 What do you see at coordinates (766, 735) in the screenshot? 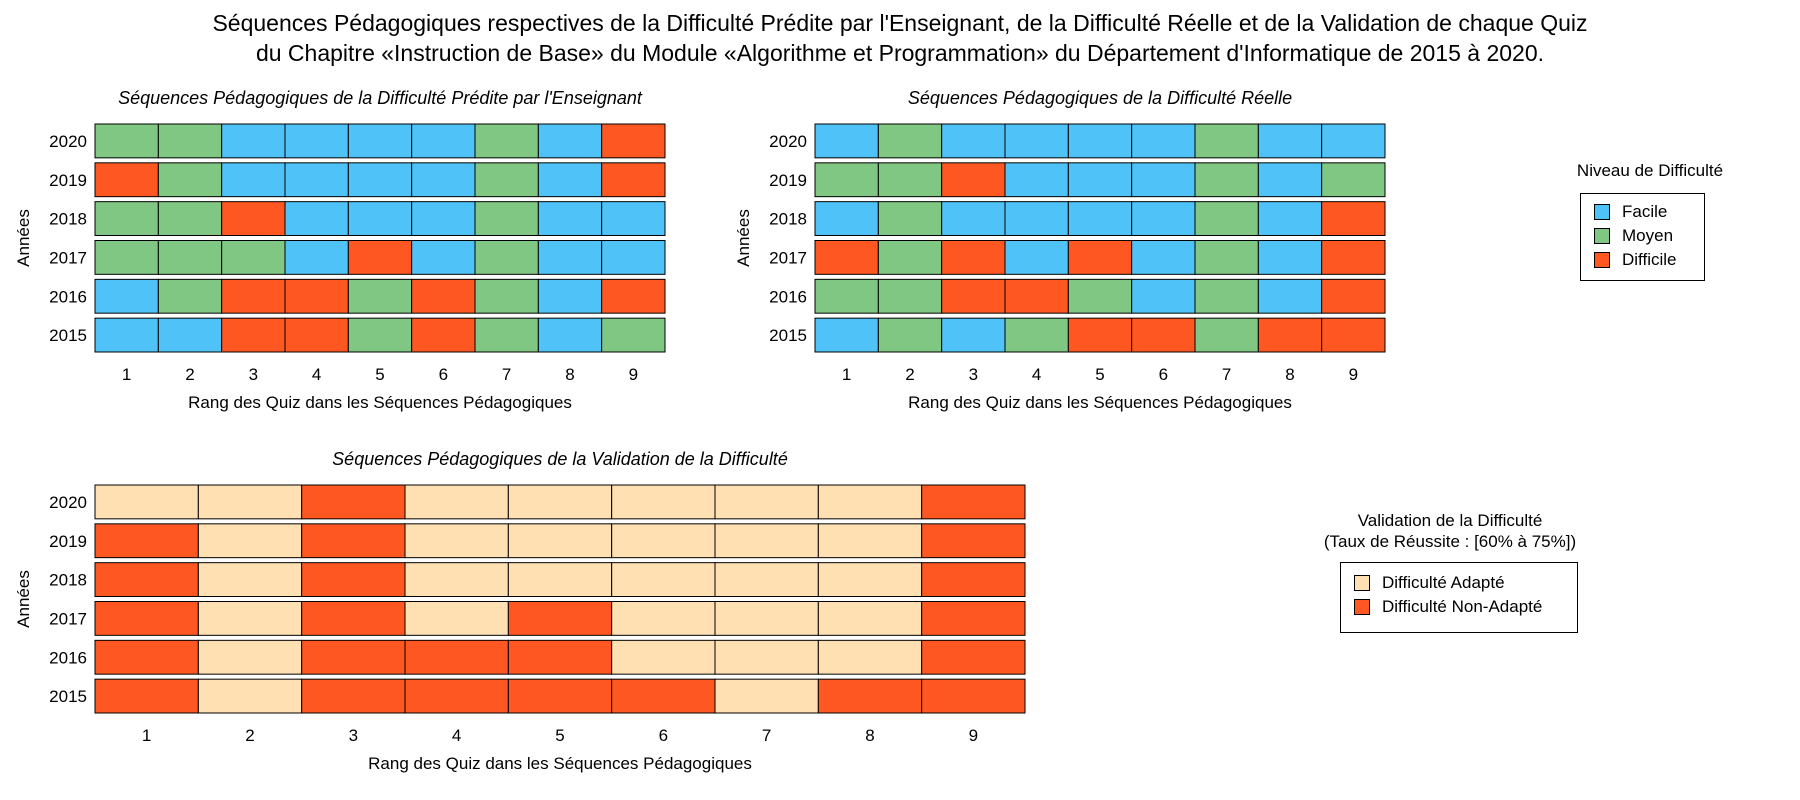
I see `x-tick-label: 7` at bounding box center [766, 735].